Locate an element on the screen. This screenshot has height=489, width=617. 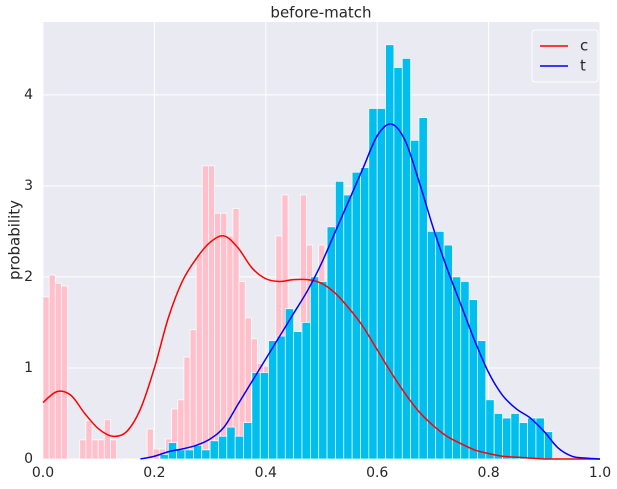
x-tick-label: 0.8 is located at coordinates (488, 473).